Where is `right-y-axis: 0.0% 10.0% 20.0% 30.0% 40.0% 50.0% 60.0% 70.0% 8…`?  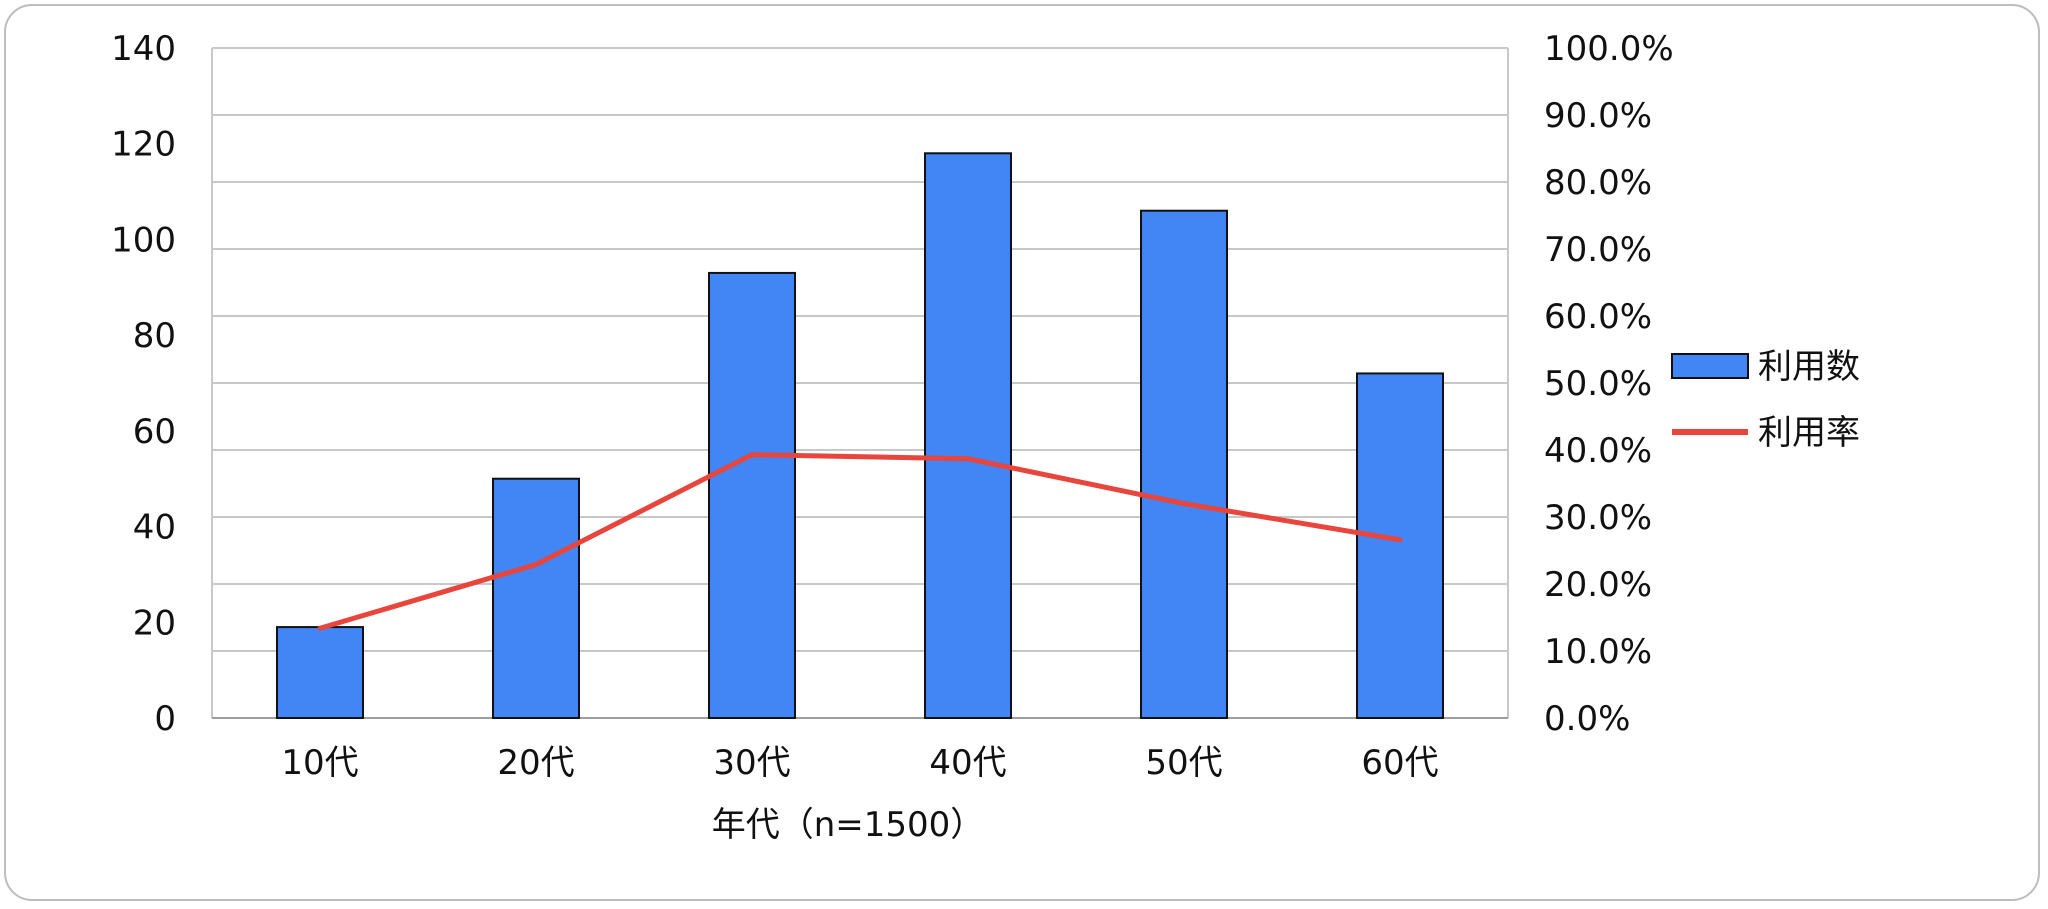
right-y-axis: 0.0% 10.0% 20.0% 30.0% 40.0% 50.0% 60.0% 70.0% 8… is located at coordinates (1609, 384).